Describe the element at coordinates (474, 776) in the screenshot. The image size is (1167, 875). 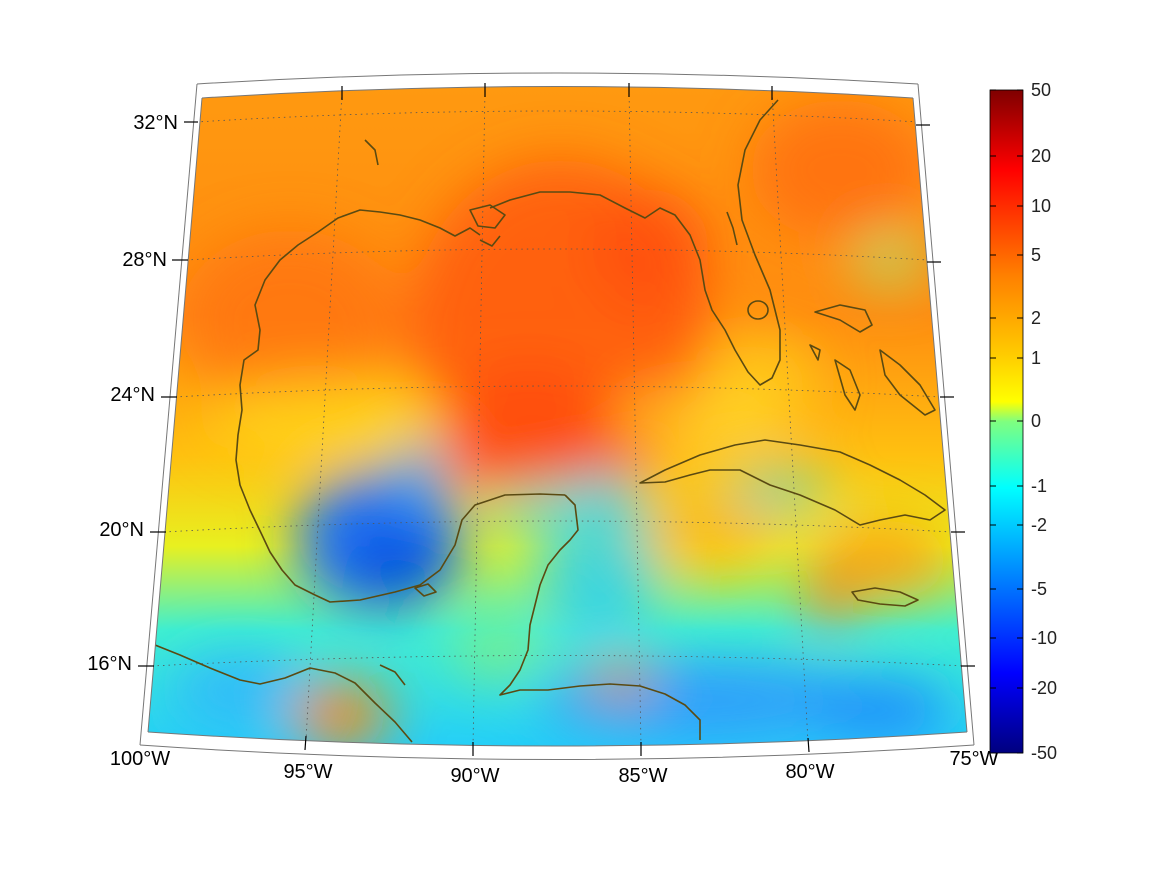
I see `lon-tick-label: 90°W` at that location.